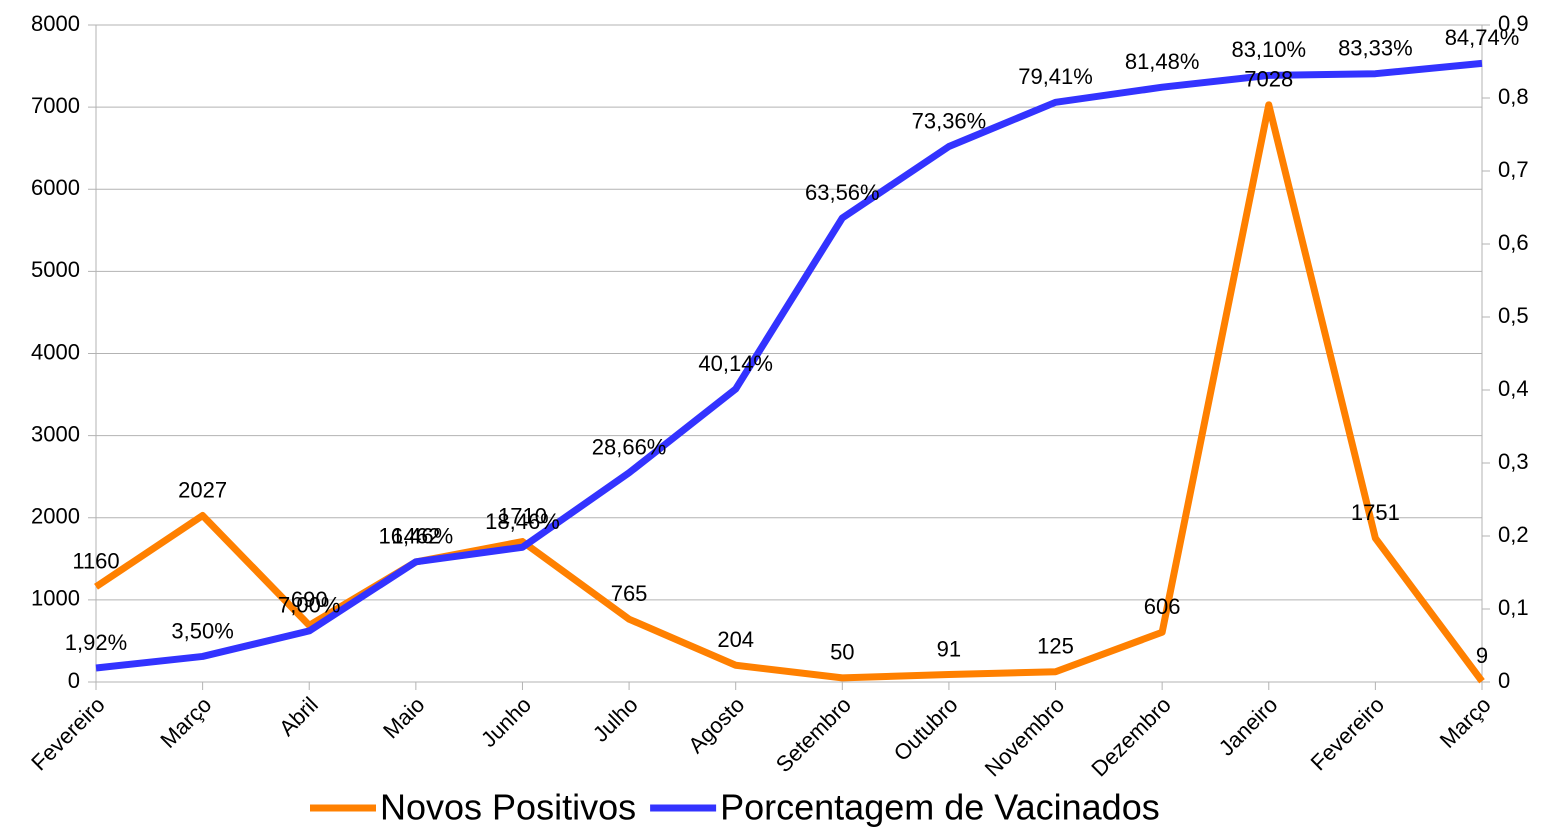 The image size is (1542, 829). Describe the element at coordinates (522, 515) in the screenshot. I see `data-label: 1710` at that location.